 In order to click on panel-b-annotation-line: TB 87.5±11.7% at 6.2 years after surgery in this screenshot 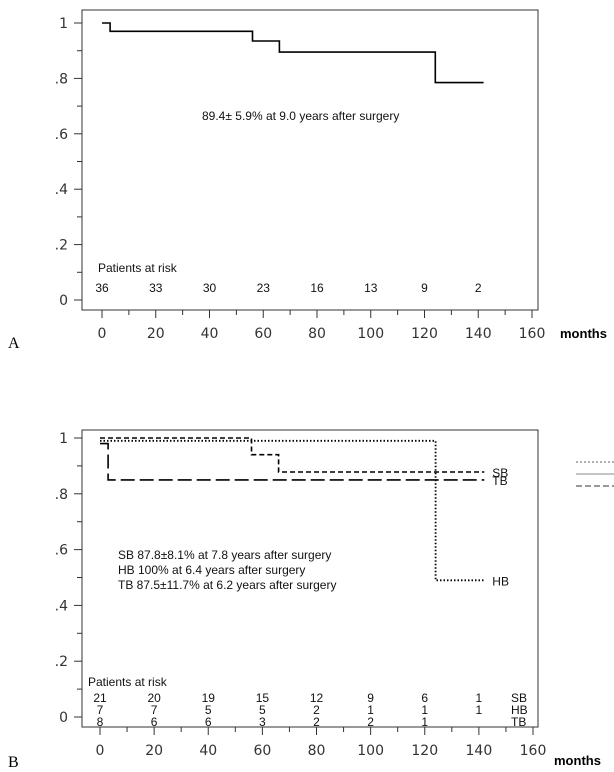, I will do `click(227, 585)`.